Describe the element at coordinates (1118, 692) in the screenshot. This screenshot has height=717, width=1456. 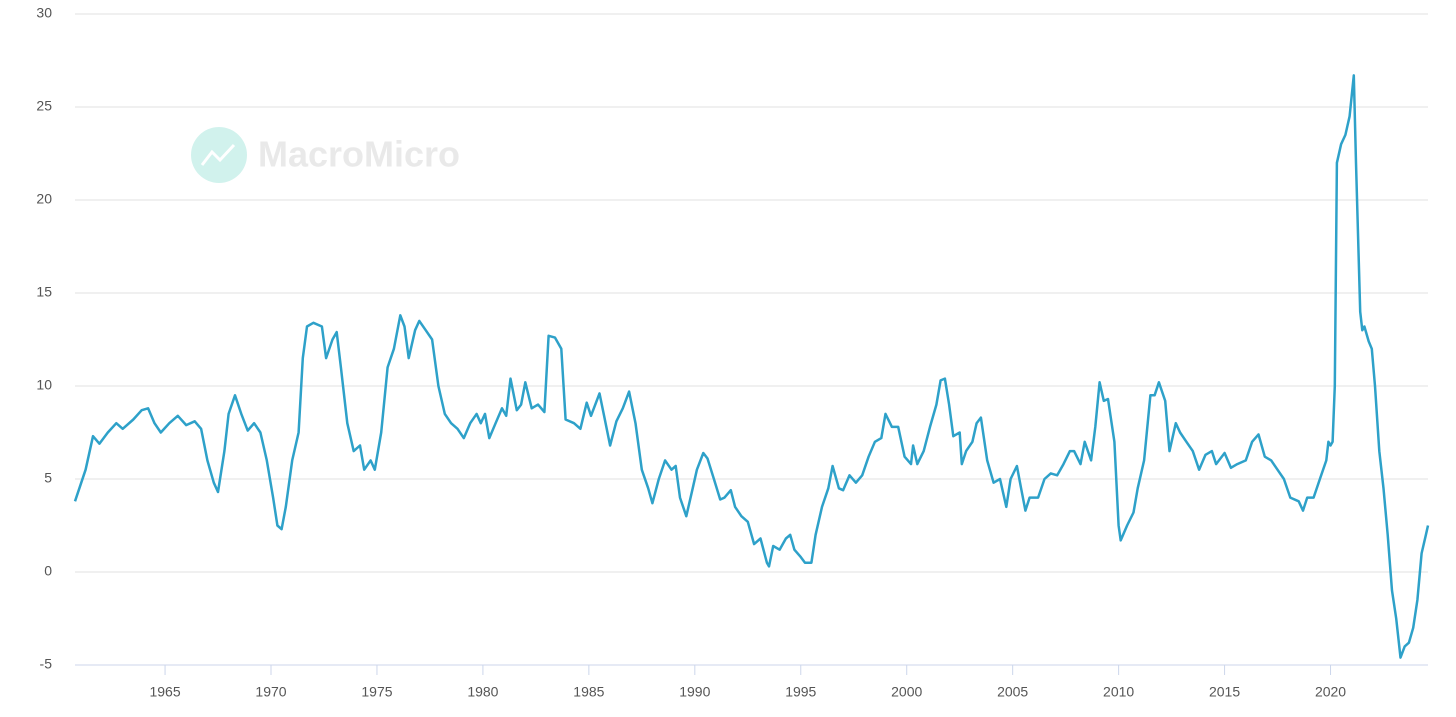
I see `x-tick-label: 2010` at that location.